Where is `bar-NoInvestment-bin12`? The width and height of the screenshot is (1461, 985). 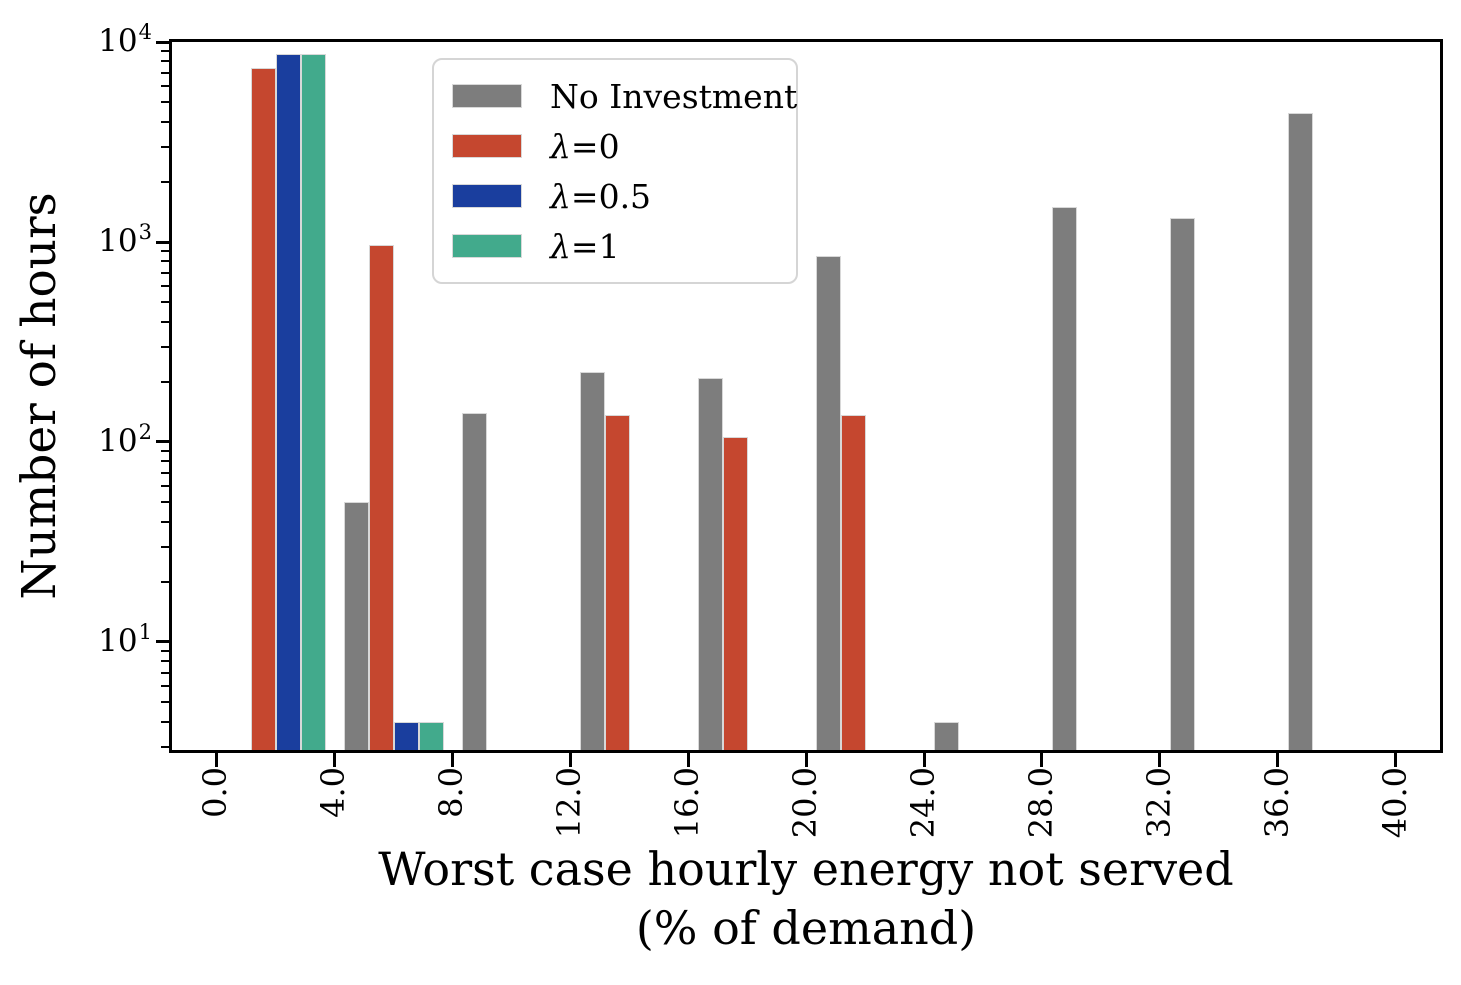 bar-NoInvestment-bin12 is located at coordinates (592, 560).